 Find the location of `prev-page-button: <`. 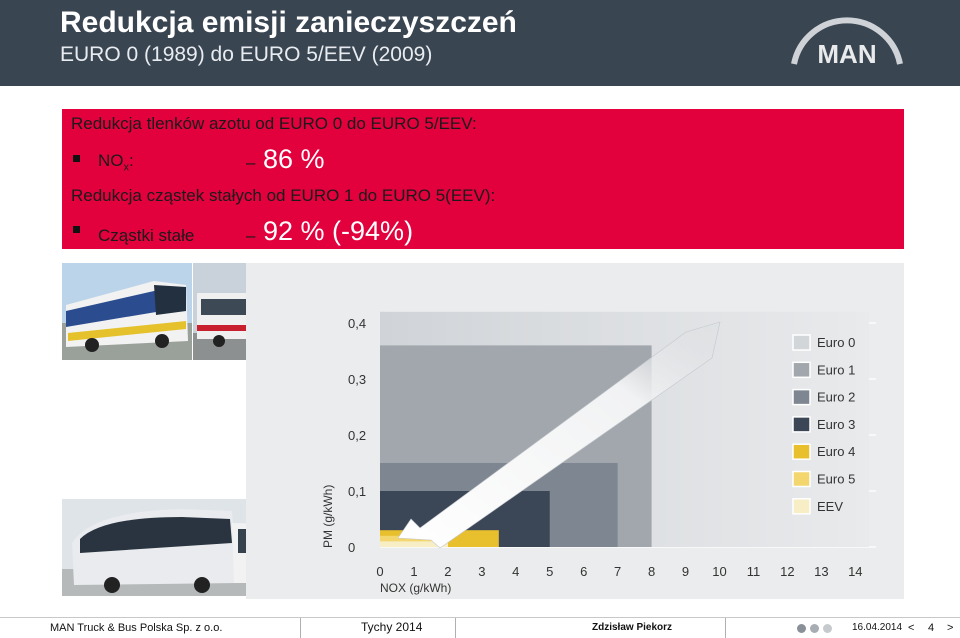

prev-page-button: < is located at coordinates (911, 628).